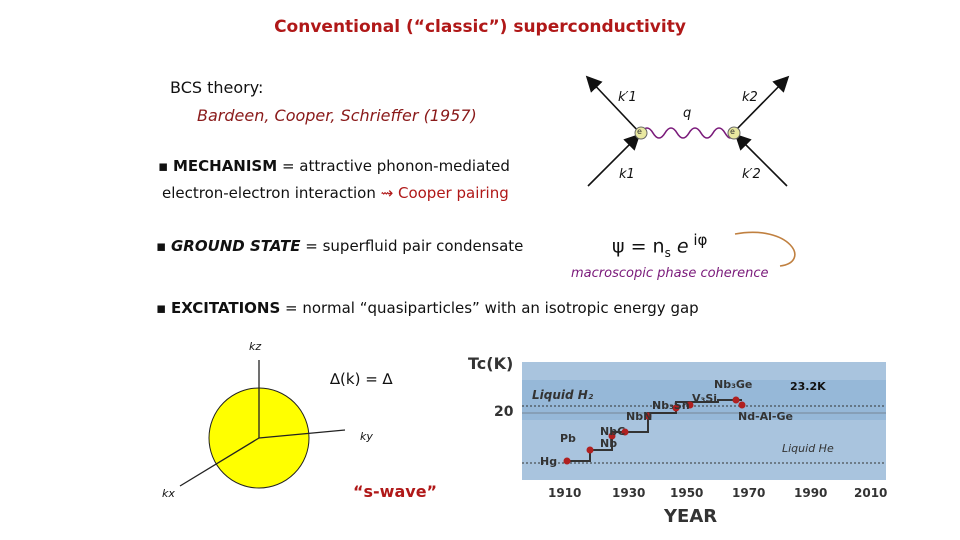 This screenshot has width=960, height=540. Describe the element at coordinates (412, 246) in the screenshot. I see `ground-text: = superfluid pair condensate` at that location.